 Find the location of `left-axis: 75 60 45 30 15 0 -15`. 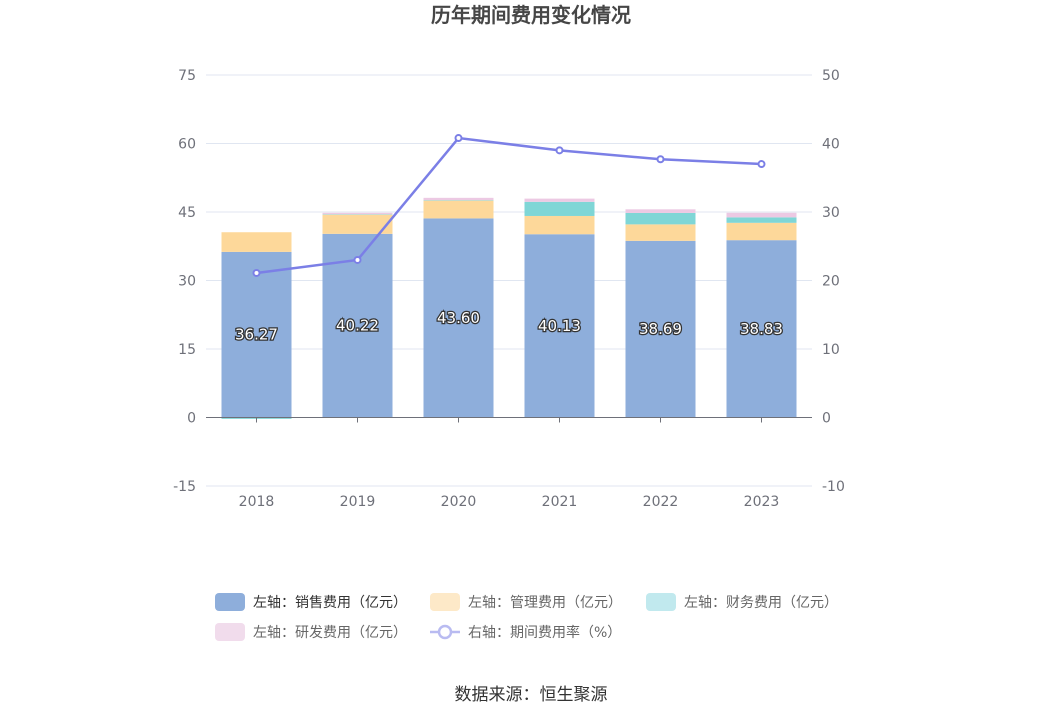

left-axis: 75 60 45 30 15 0 -15 is located at coordinates (184, 281).